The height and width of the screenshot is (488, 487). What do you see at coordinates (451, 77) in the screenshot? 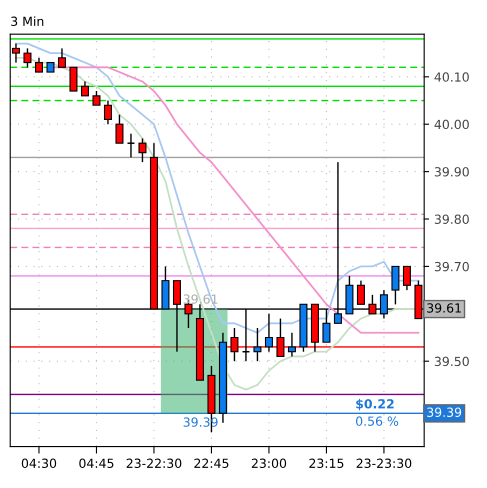
I see `y-tick-label: 40.10` at bounding box center [451, 77].